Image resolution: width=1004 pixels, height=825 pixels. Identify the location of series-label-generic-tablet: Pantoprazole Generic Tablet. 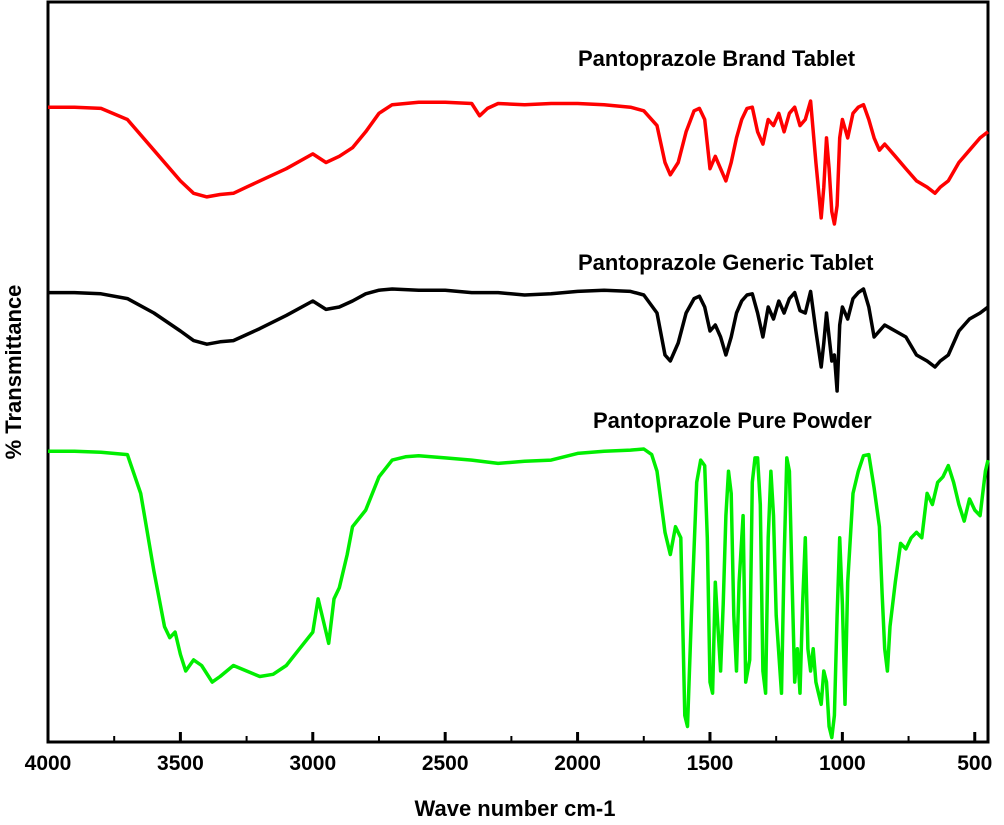
(726, 262).